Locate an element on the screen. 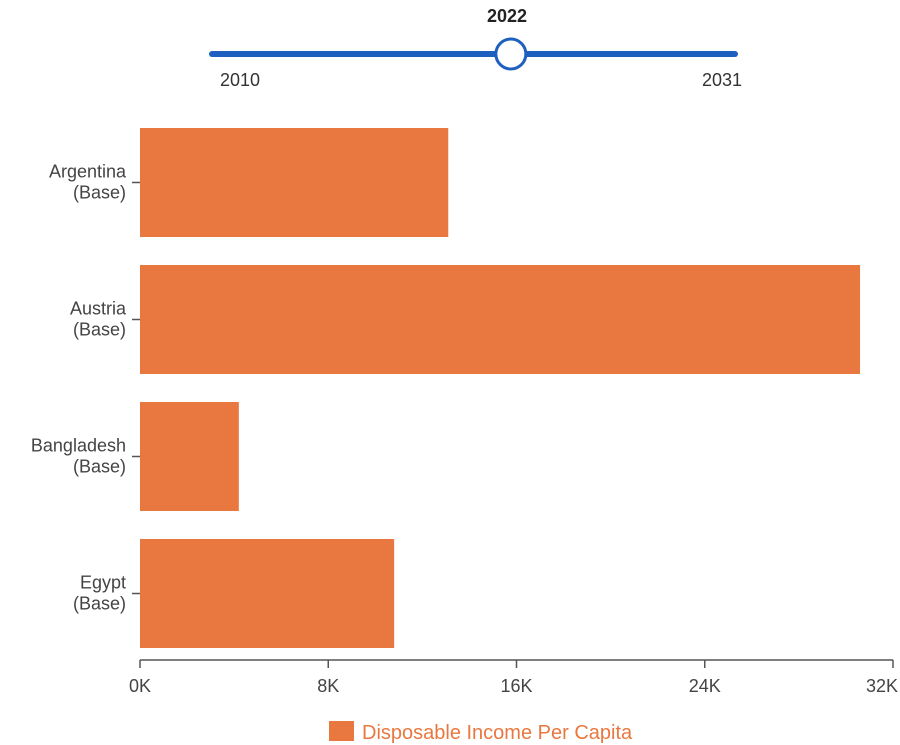 The image size is (900, 745). bar-bangladesh is located at coordinates (189, 456).